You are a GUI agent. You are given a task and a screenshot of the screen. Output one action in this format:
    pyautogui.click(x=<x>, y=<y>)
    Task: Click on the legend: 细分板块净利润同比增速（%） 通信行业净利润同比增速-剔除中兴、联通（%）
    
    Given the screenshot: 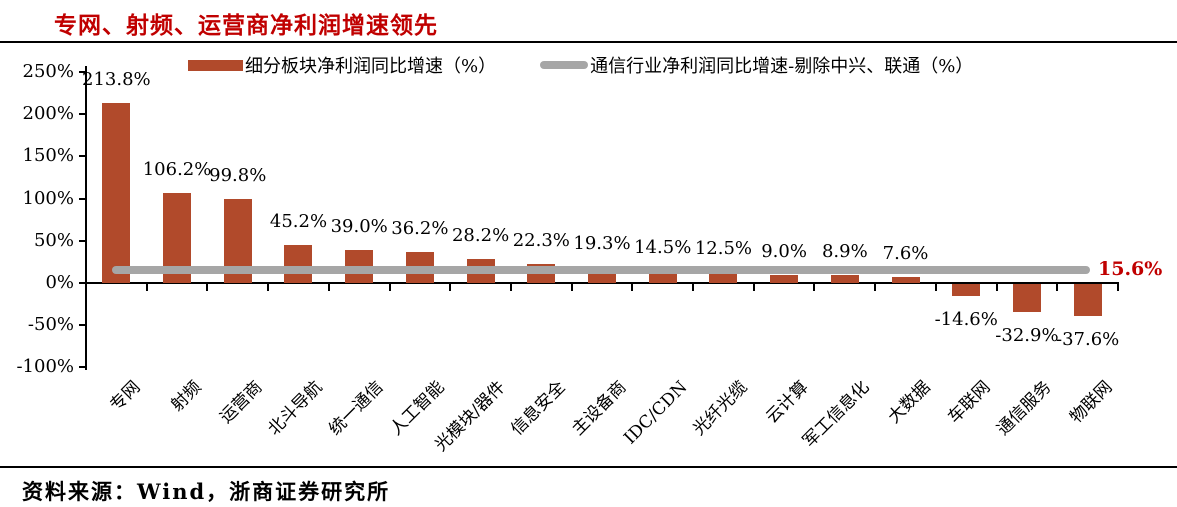 What is the action you would take?
    pyautogui.click(x=580, y=65)
    